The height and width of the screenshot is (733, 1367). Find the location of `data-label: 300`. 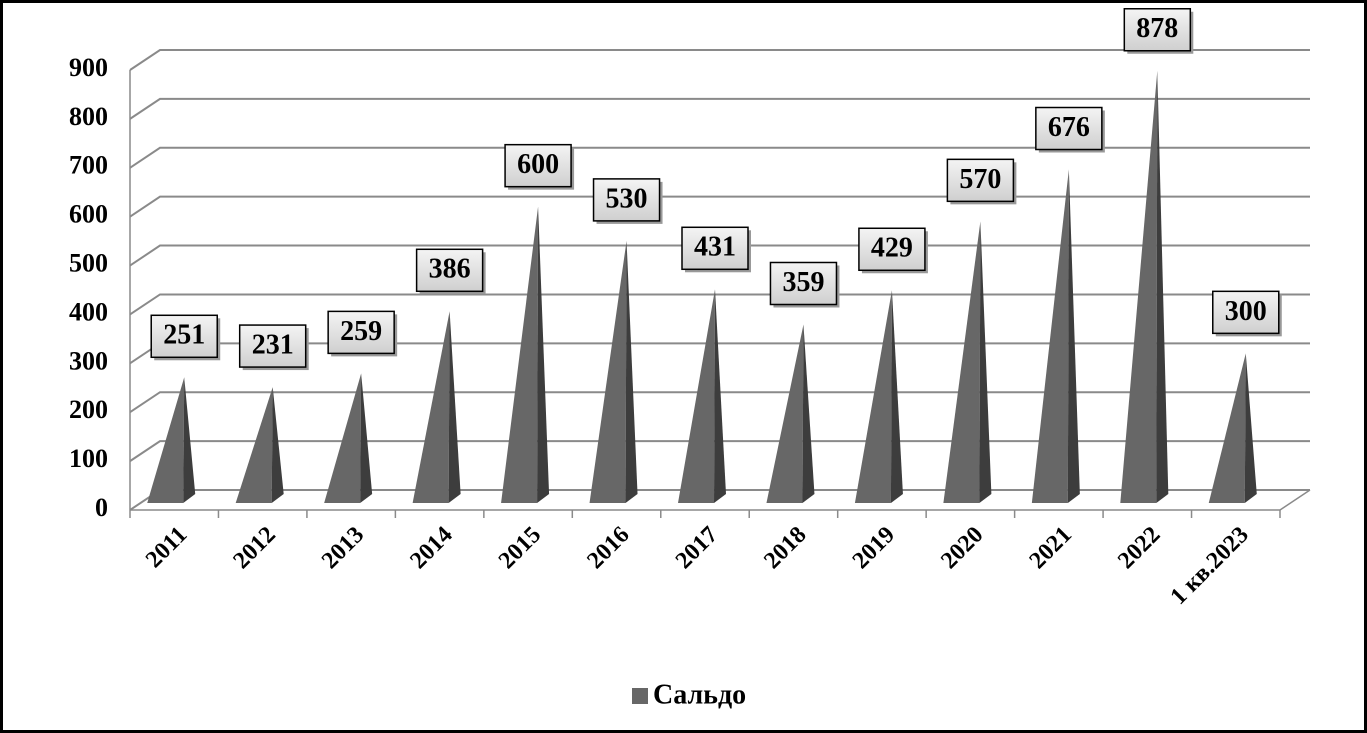

data-label: 300 is located at coordinates (1246, 311).